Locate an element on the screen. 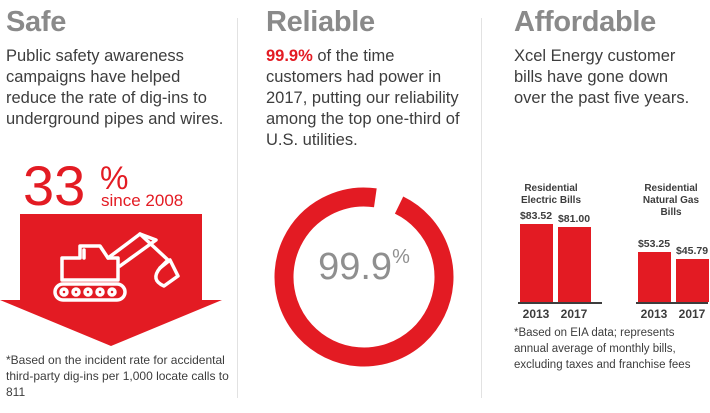  reliability-donut: 99.9% is located at coordinates (364, 277).